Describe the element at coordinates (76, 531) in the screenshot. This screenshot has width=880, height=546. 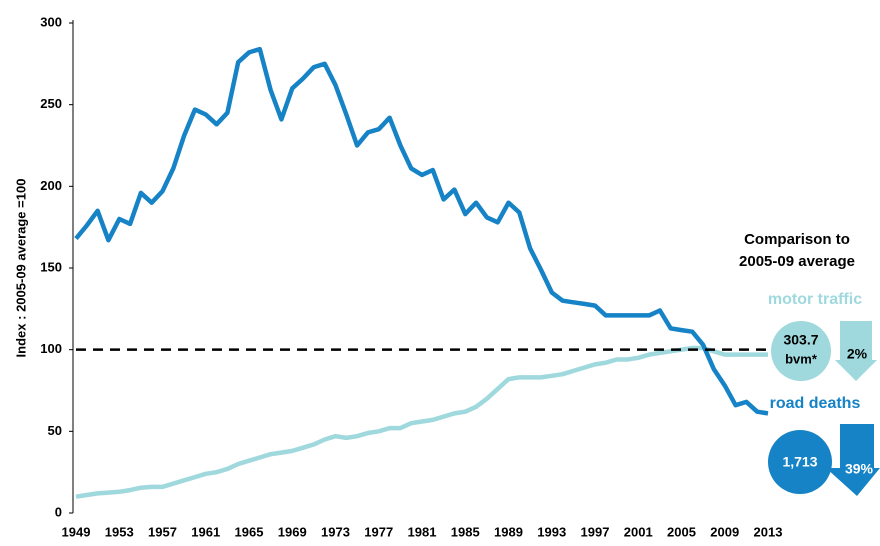
I see `x-tick-label: 1949` at that location.